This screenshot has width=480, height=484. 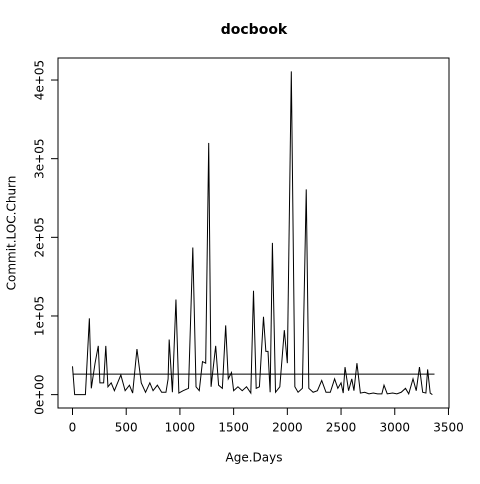 What do you see at coordinates (448, 428) in the screenshot?
I see `x-tick-label: 3500` at bounding box center [448, 428].